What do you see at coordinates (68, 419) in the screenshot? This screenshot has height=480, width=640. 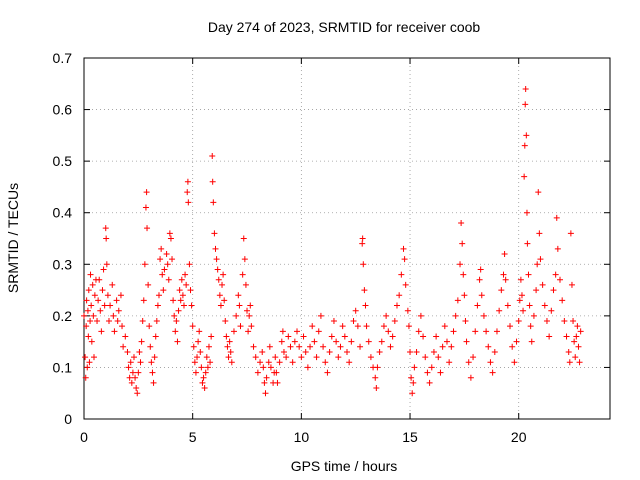 I see `y-tick-label: 0` at bounding box center [68, 419].